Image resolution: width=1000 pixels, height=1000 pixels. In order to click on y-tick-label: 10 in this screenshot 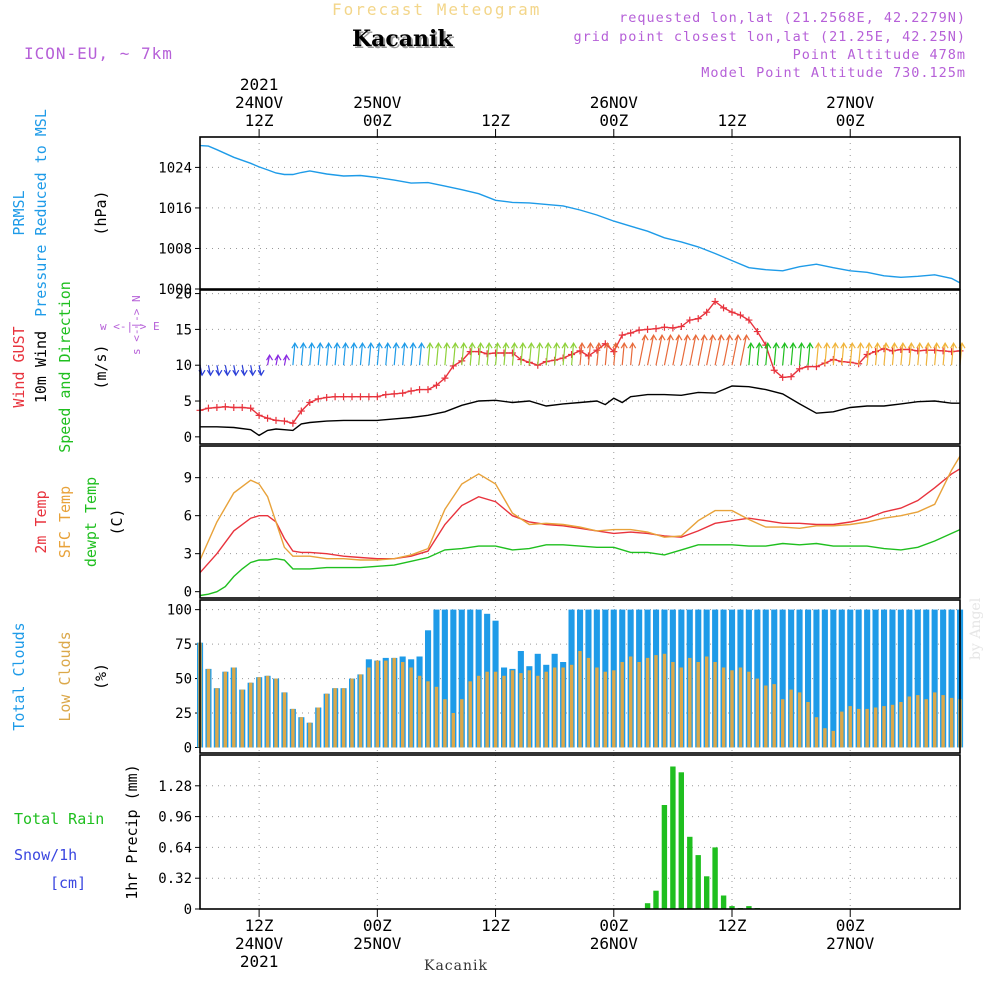, I will do `click(183, 366)`.